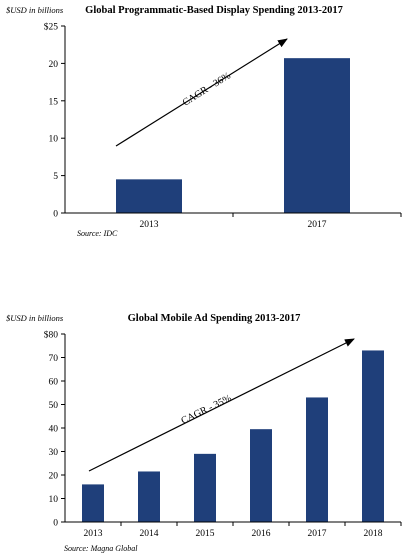  I want to click on bar-2015, so click(205, 487).